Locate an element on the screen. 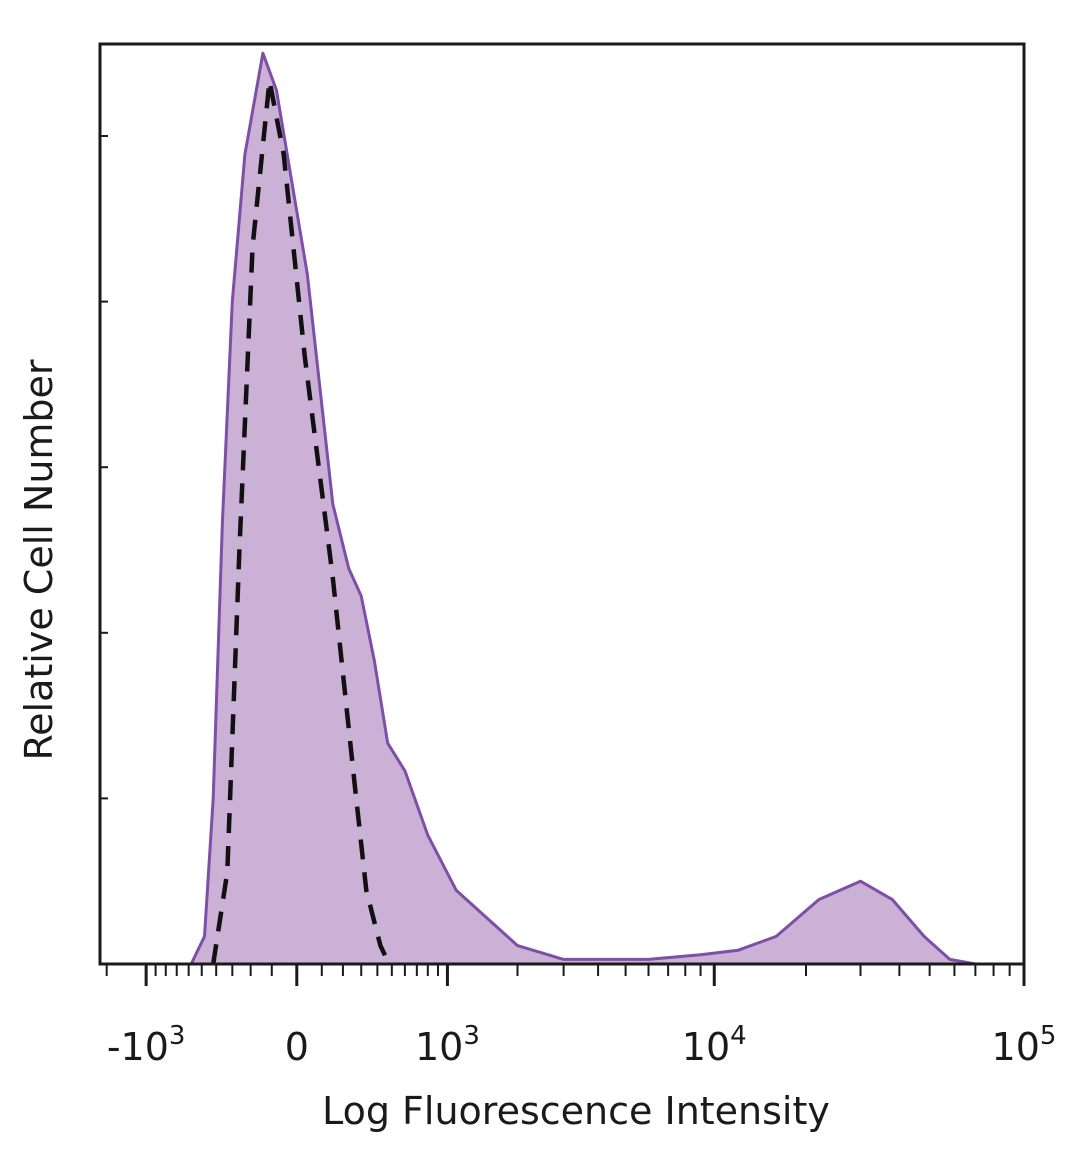 The image size is (1080, 1169). x-tick-label: 104 is located at coordinates (714, 1045).